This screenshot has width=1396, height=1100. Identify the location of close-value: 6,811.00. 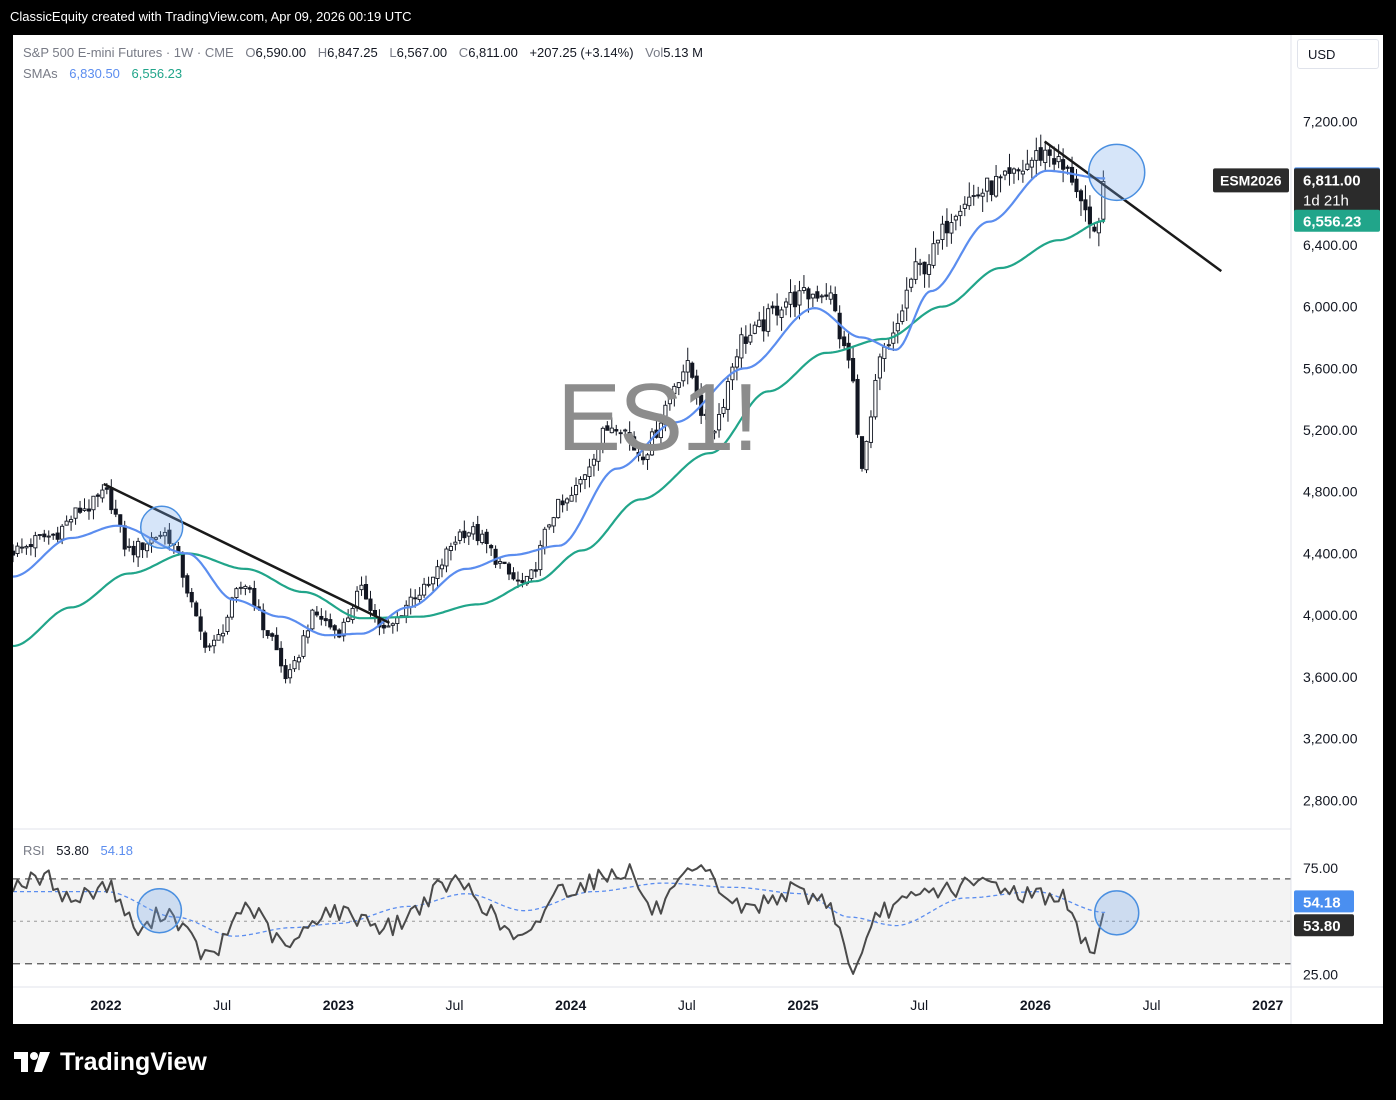
(493, 52).